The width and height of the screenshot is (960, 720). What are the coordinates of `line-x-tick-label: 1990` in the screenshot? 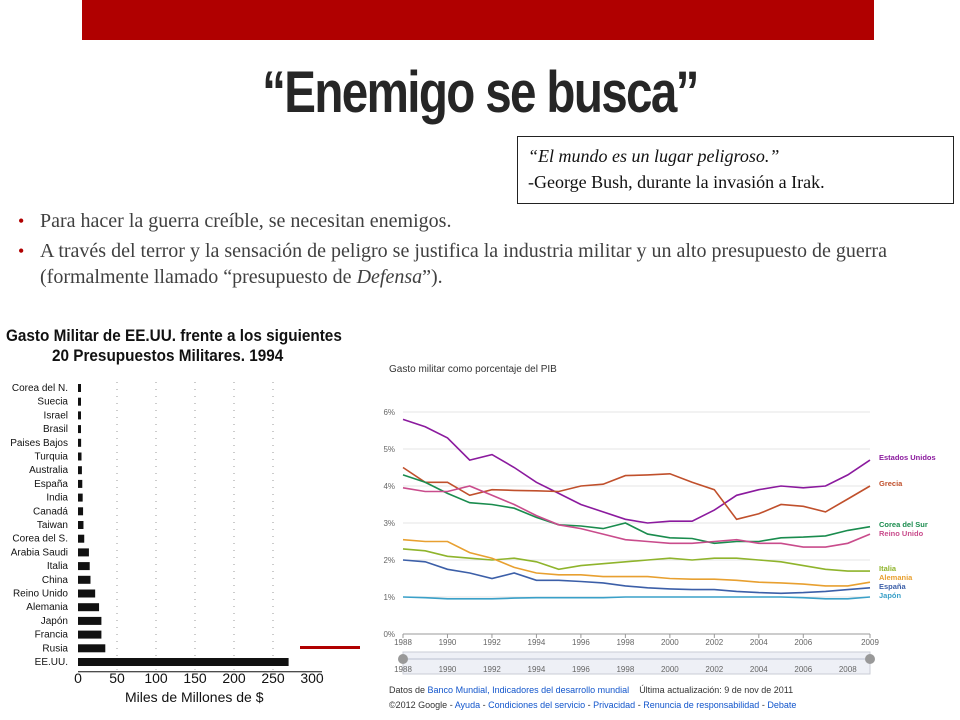 It's located at (448, 642).